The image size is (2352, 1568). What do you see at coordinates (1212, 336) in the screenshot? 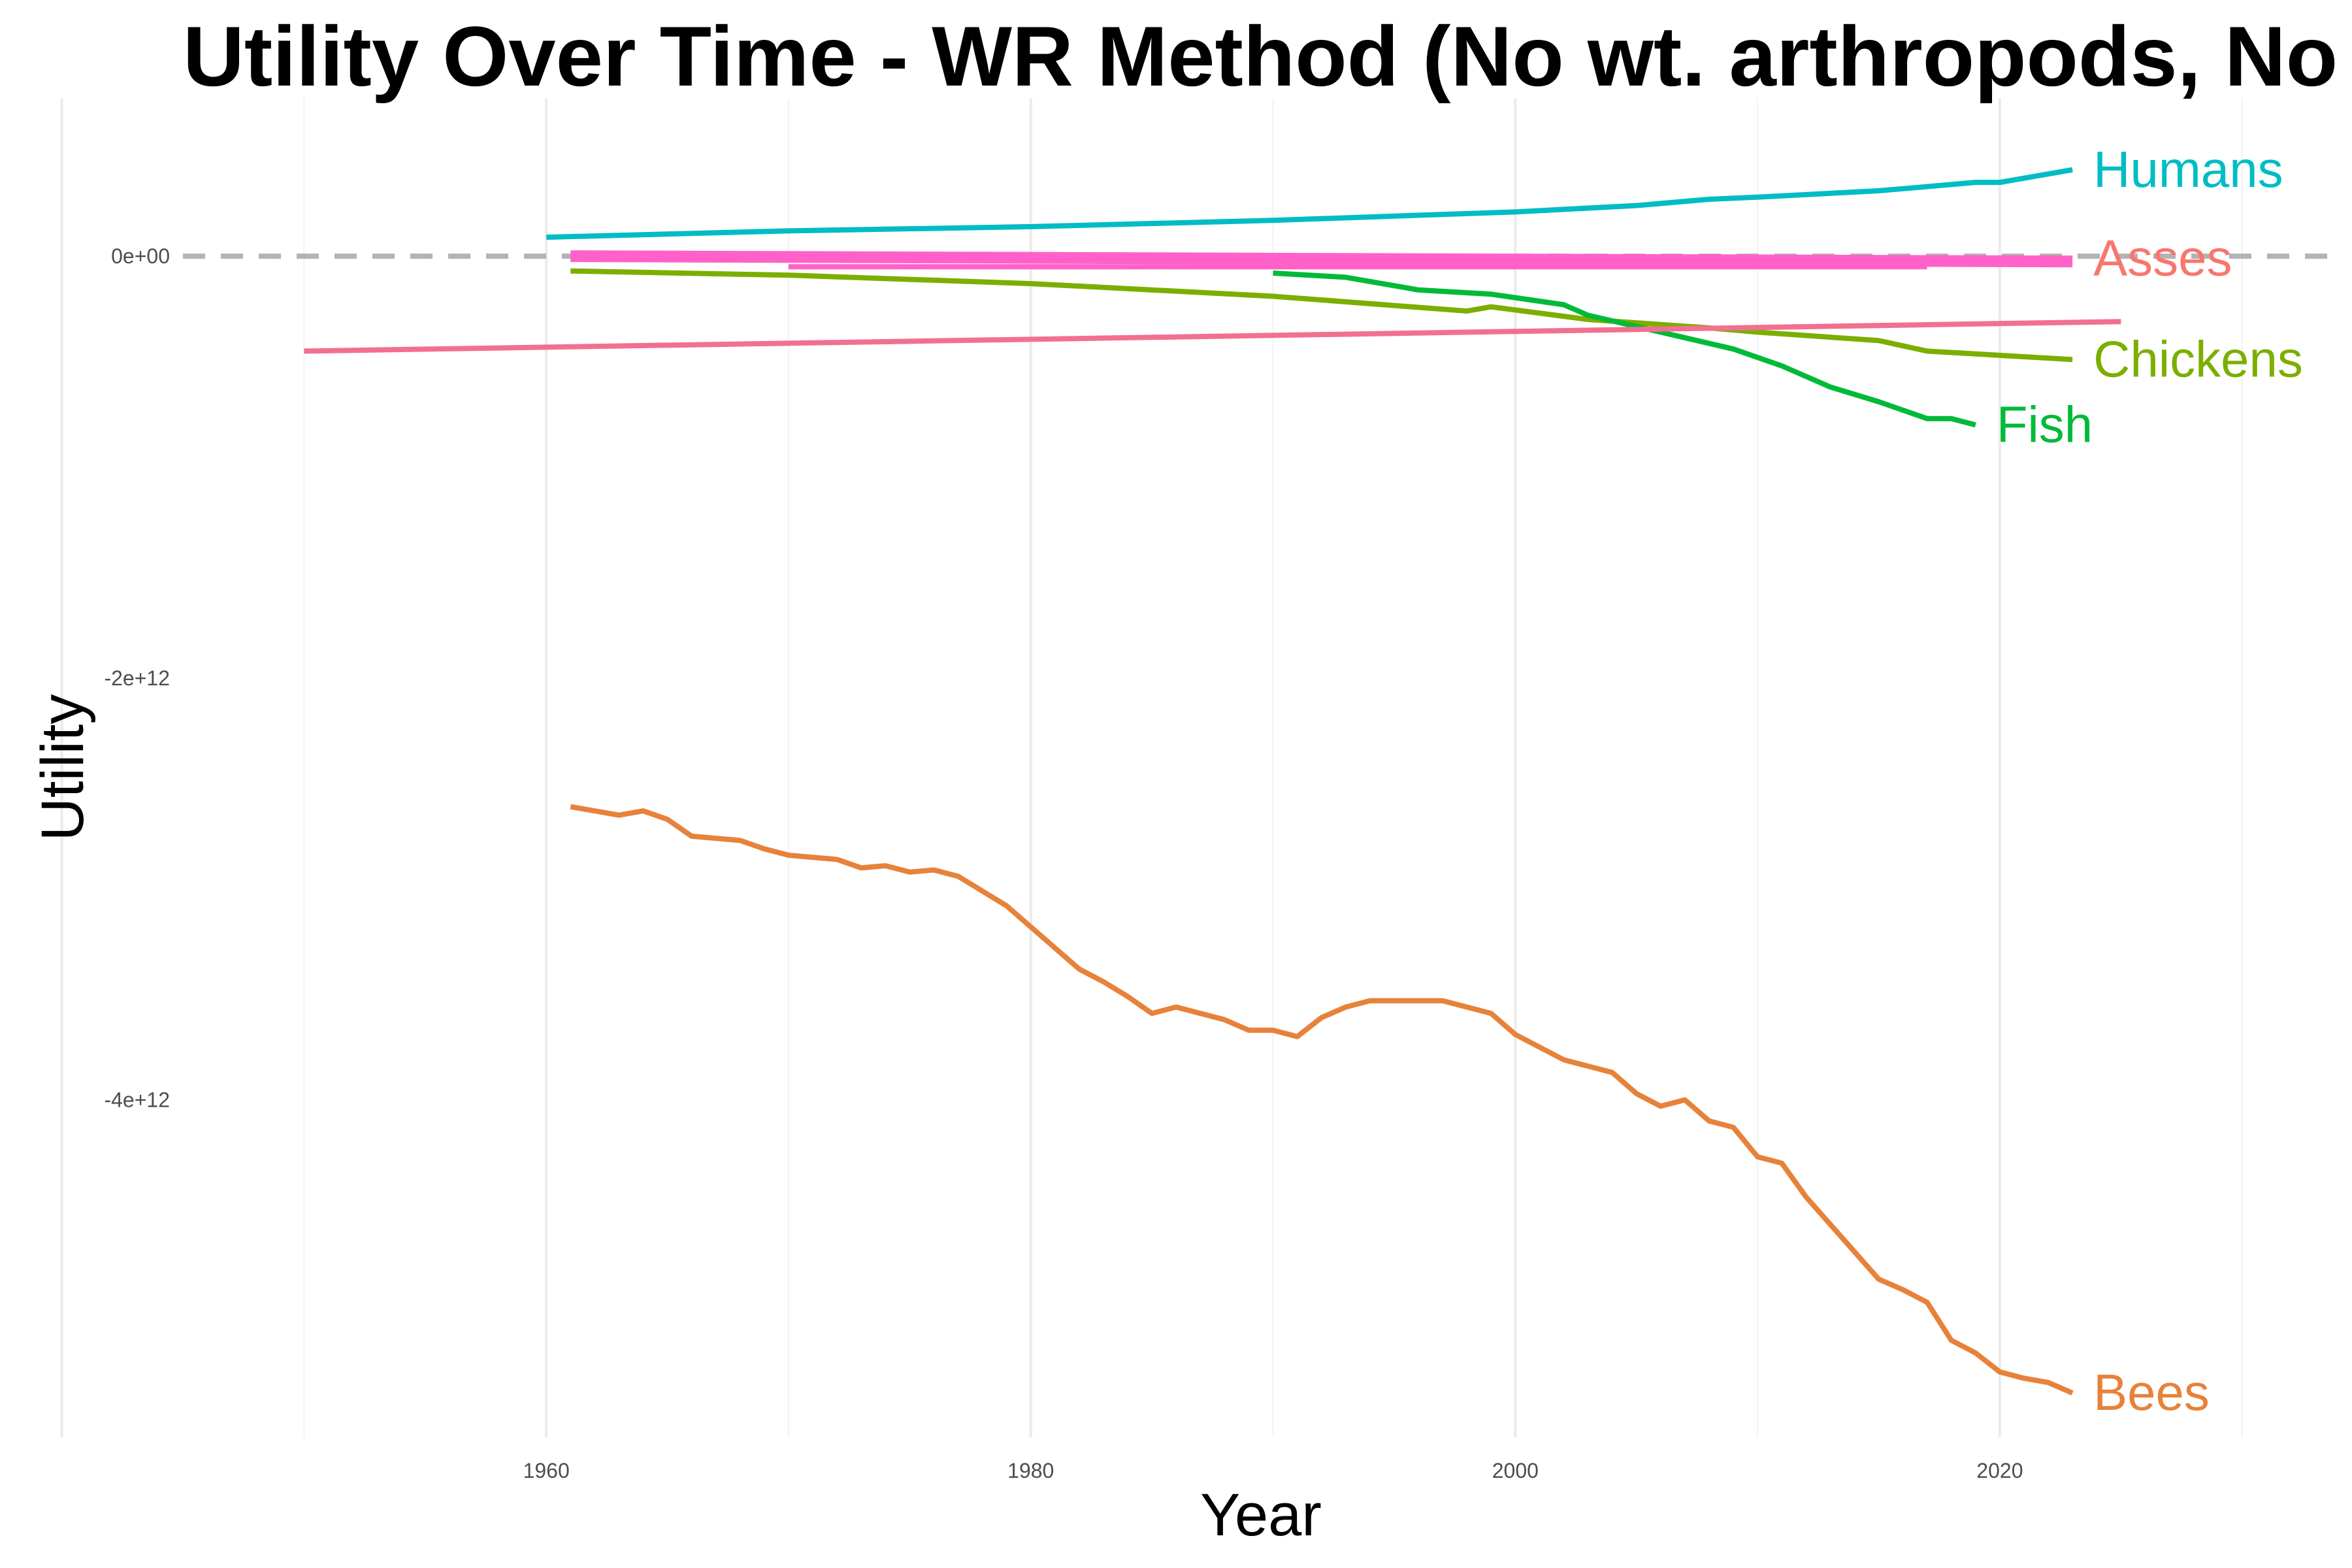
I see `series-6-line` at bounding box center [1212, 336].